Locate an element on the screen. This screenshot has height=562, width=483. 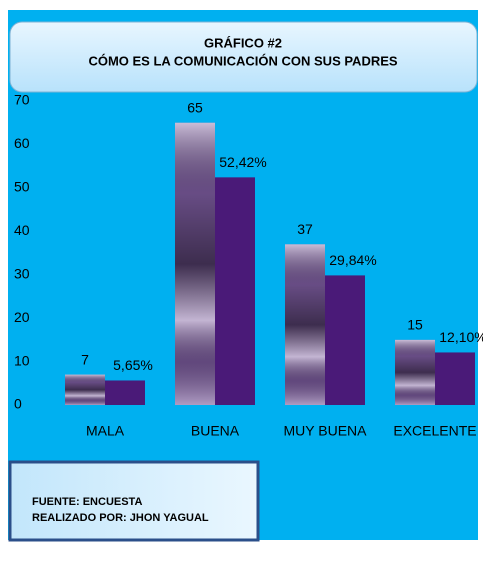
data-label: 5,65% is located at coordinates (133, 365).